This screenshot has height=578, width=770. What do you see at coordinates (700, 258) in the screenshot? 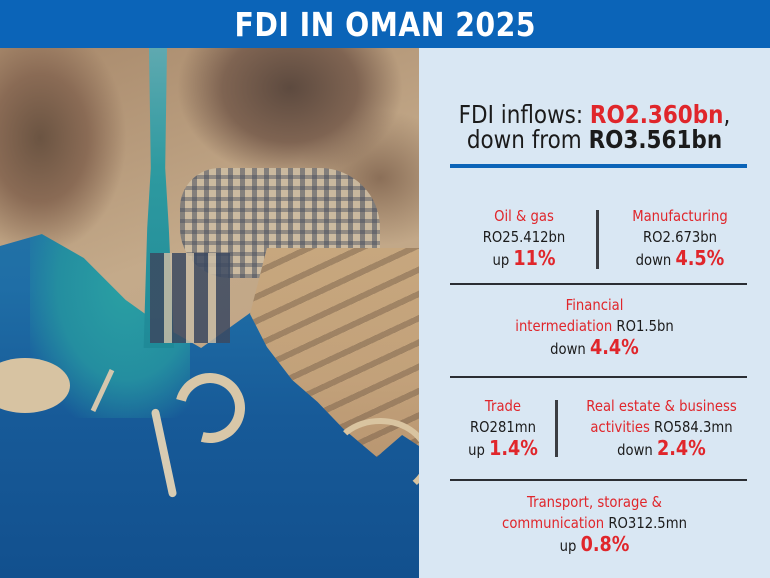
I see `change-percent: 4.5%` at bounding box center [700, 258].